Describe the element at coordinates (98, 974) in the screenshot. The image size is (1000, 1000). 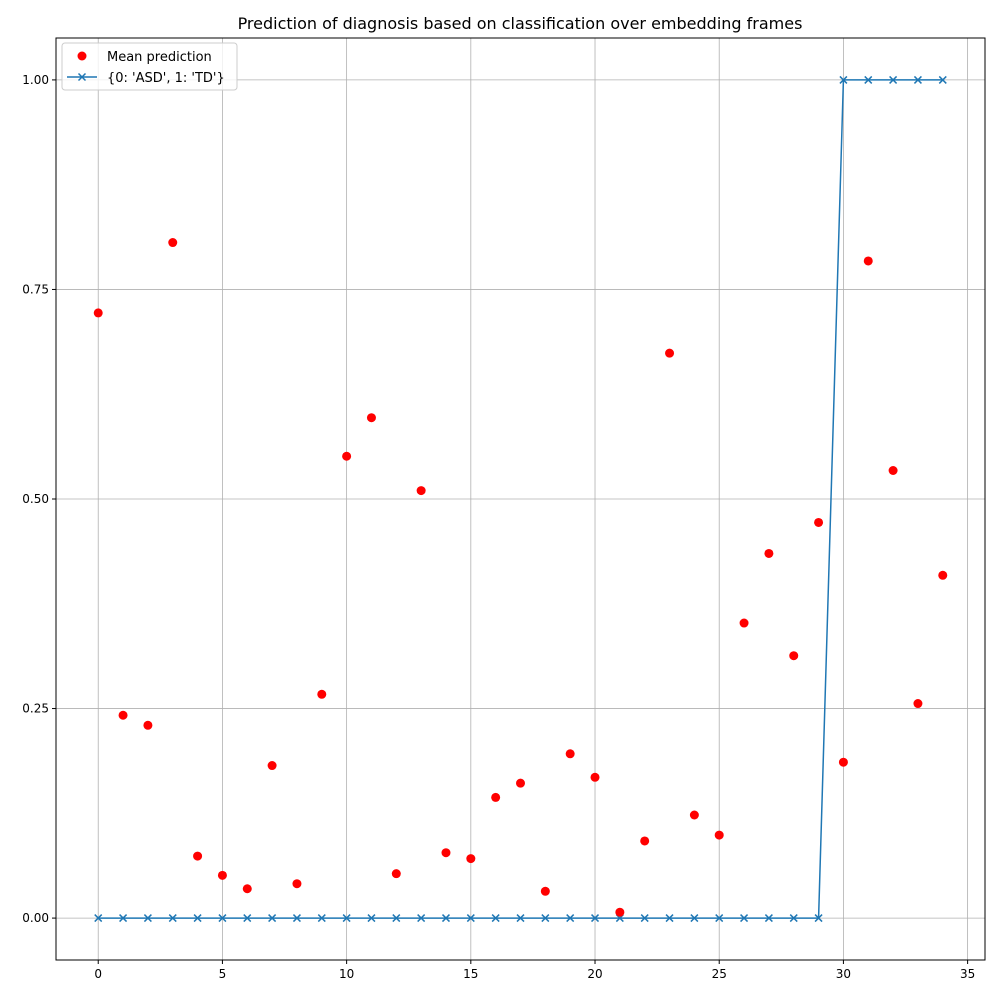
I see `x-tick-label: 0` at that location.